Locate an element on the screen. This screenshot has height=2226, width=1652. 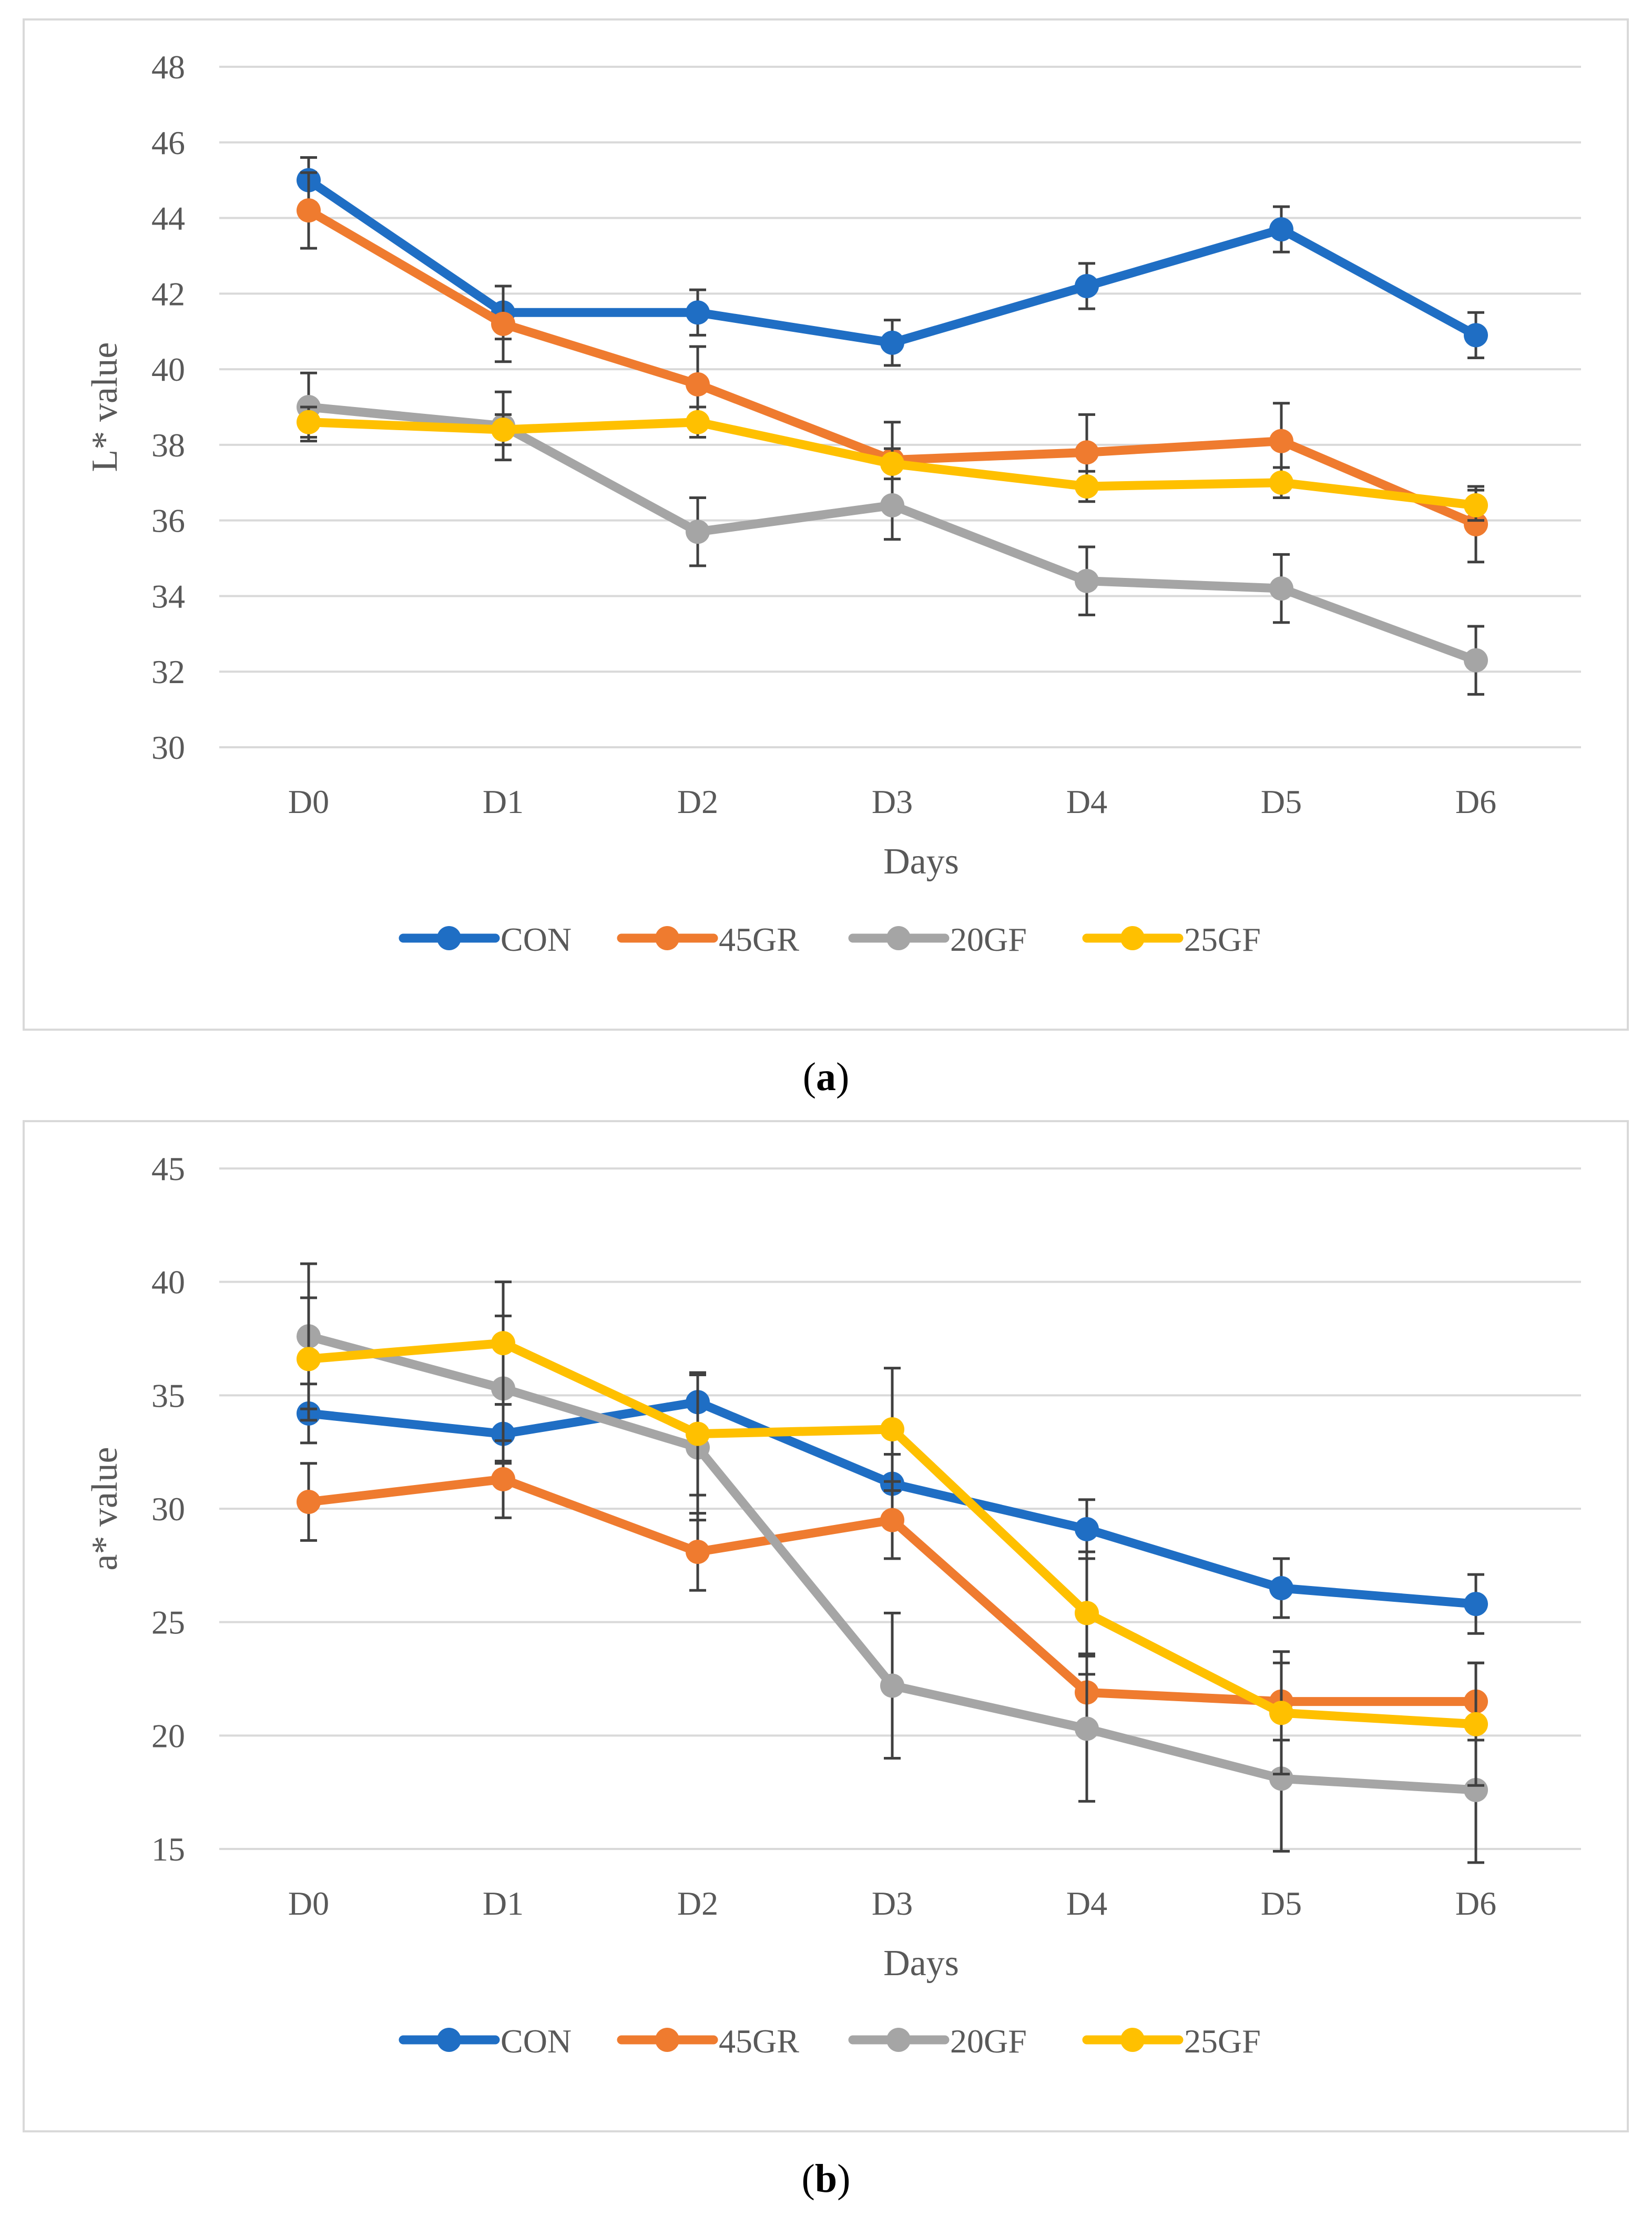
y-tick-label: 34 is located at coordinates (168, 596).